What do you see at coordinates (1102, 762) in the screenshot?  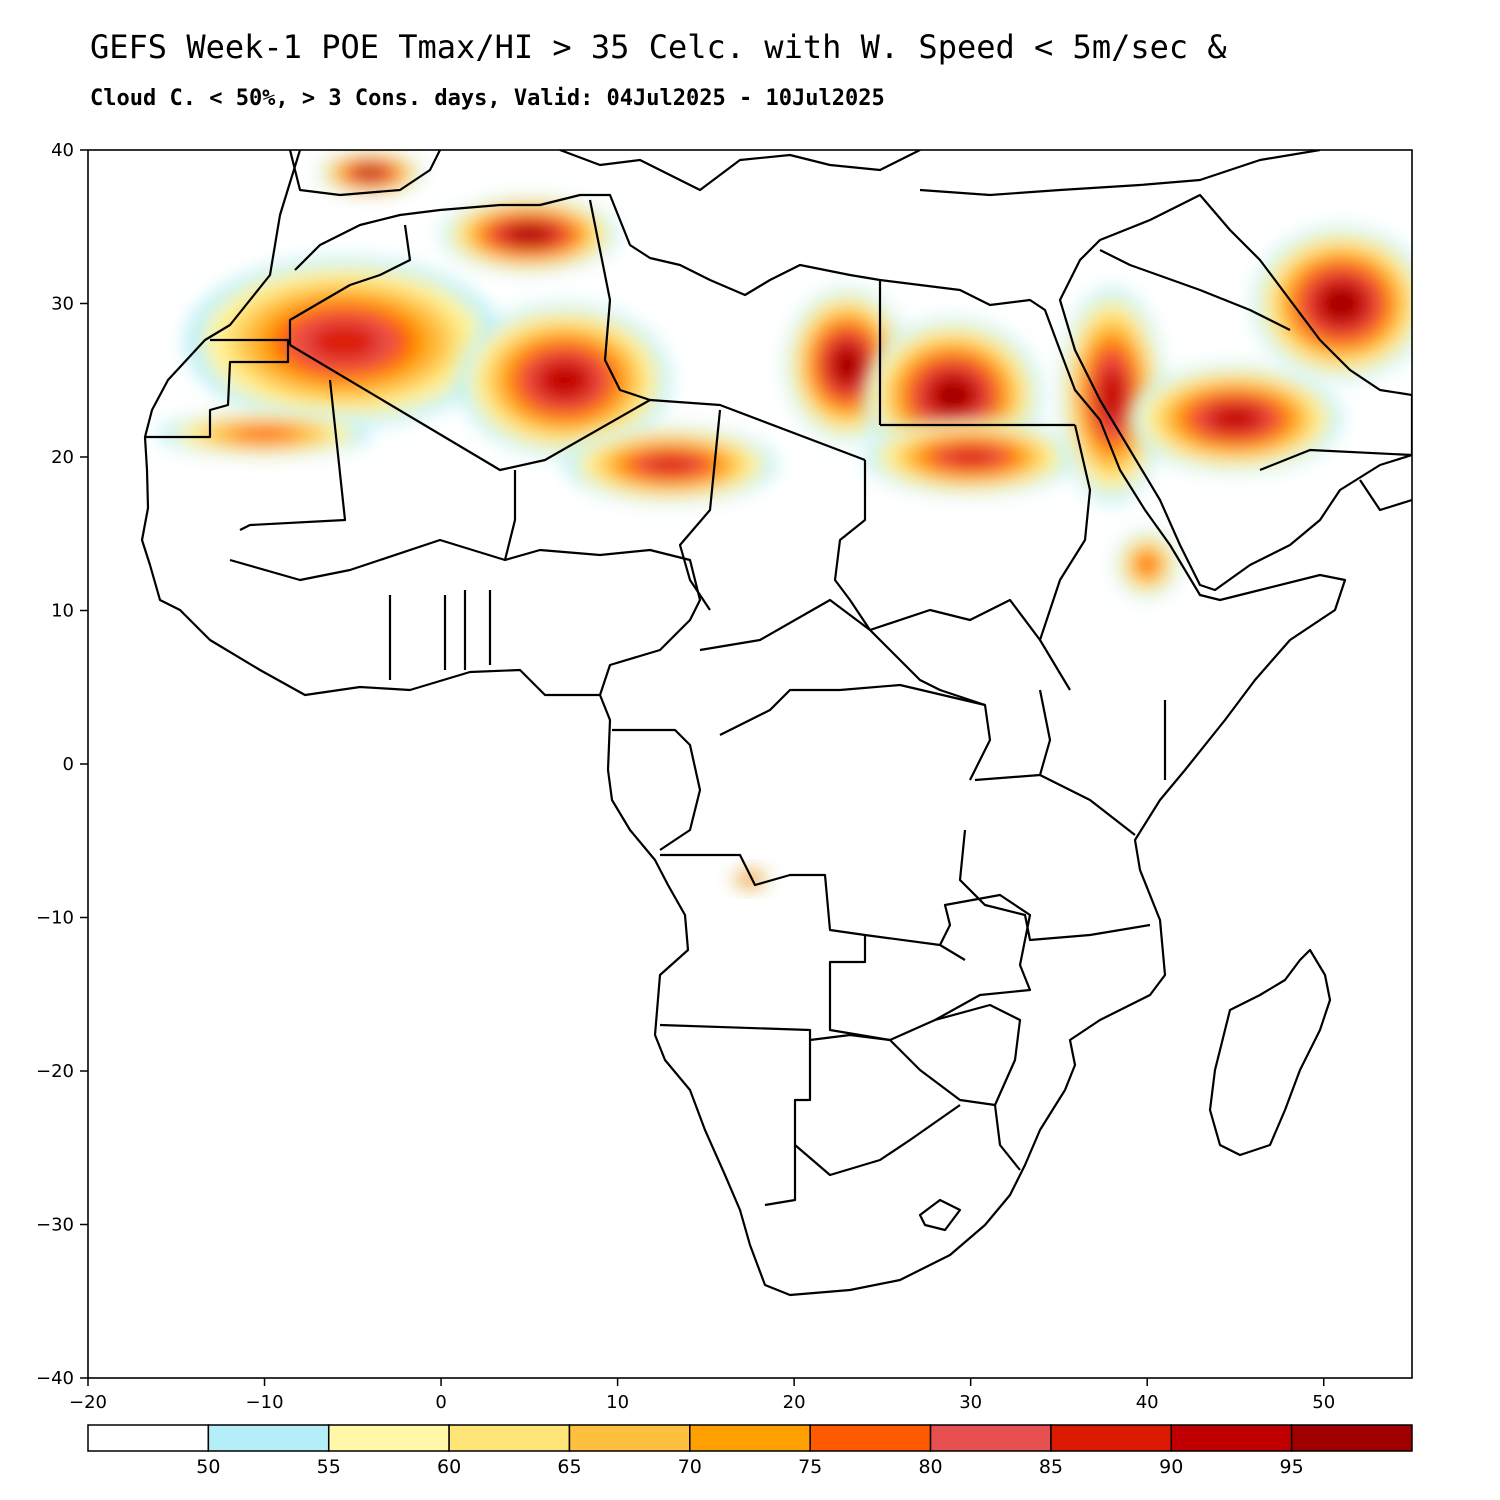 I see `border-kenya` at bounding box center [1102, 762].